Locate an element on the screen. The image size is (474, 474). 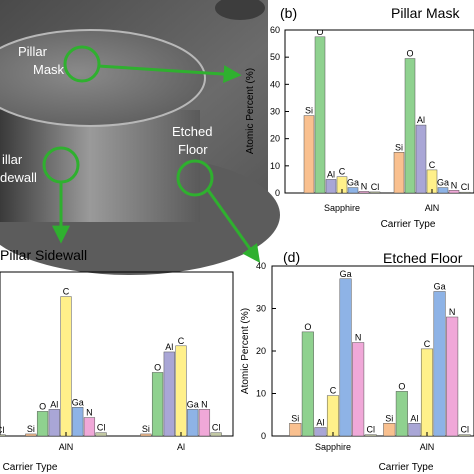
arrow-floor is located at coordinates (233, 226).